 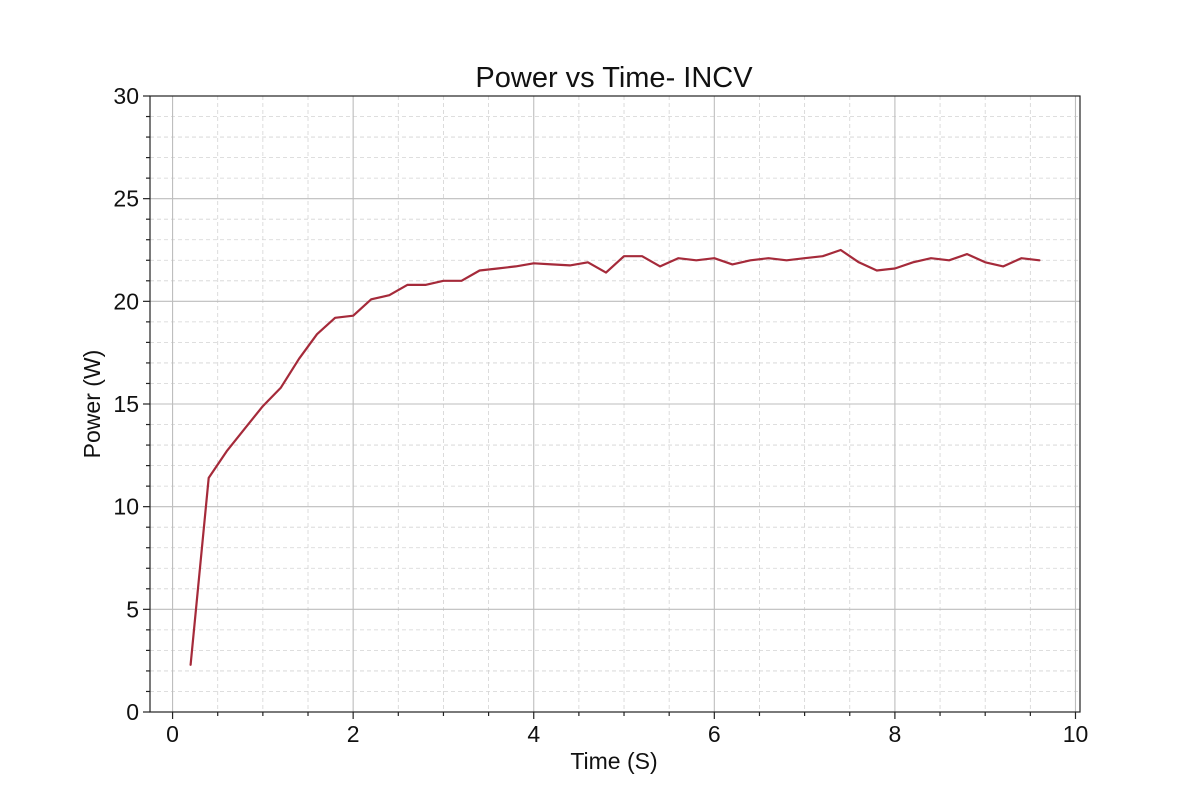 I want to click on x-tick-label: 4, so click(x=533, y=734).